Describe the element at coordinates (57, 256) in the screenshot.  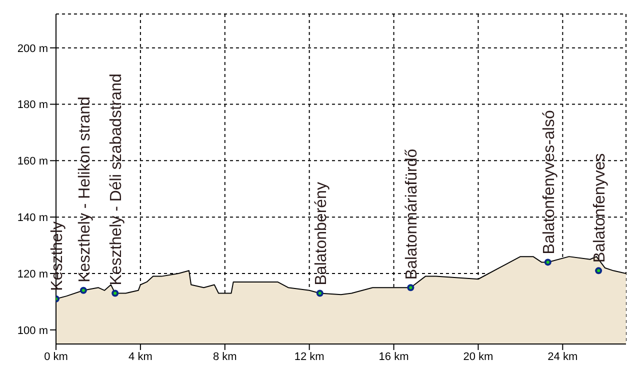
I see `annotation: Keszthely` at that location.